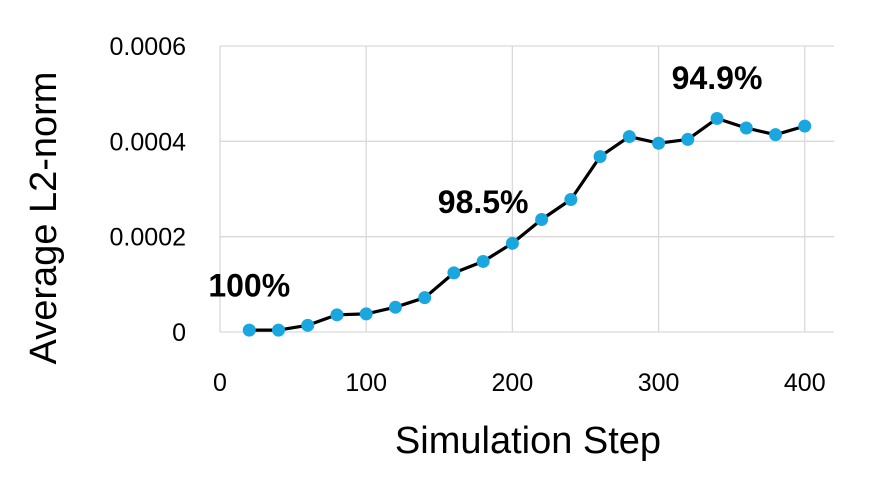  I want to click on x-tick-label: 0, so click(220, 383).